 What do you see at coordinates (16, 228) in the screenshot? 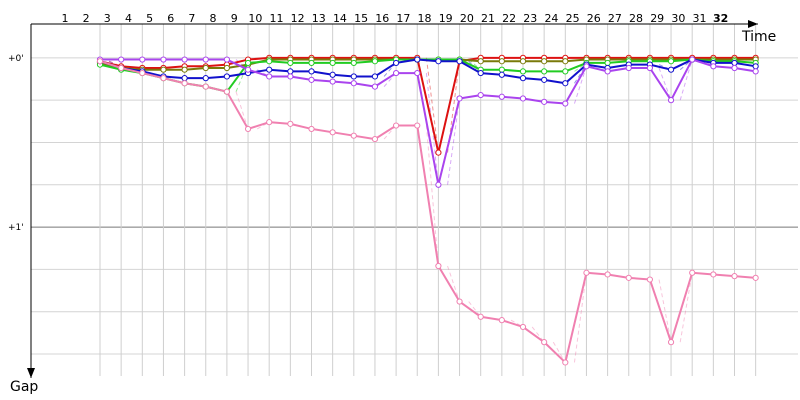
I see `y-tick-label: +1'` at bounding box center [16, 228].